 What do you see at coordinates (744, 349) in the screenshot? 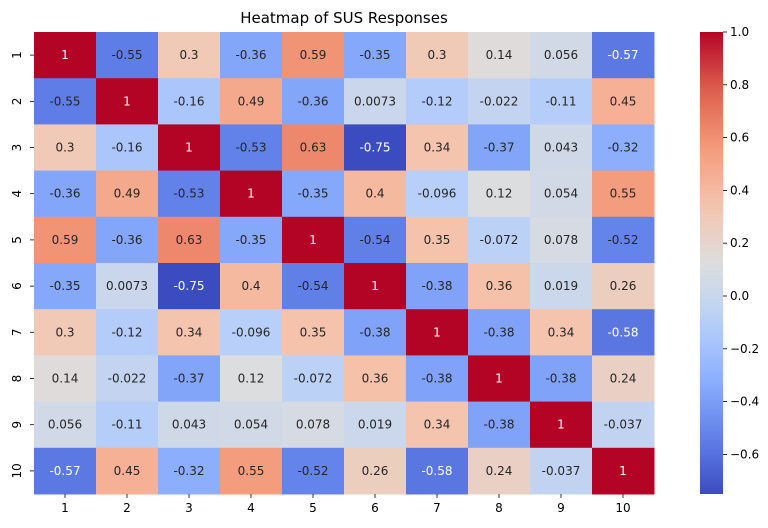
I see `colorbar-tick-label-3: −0.2` at bounding box center [744, 349].